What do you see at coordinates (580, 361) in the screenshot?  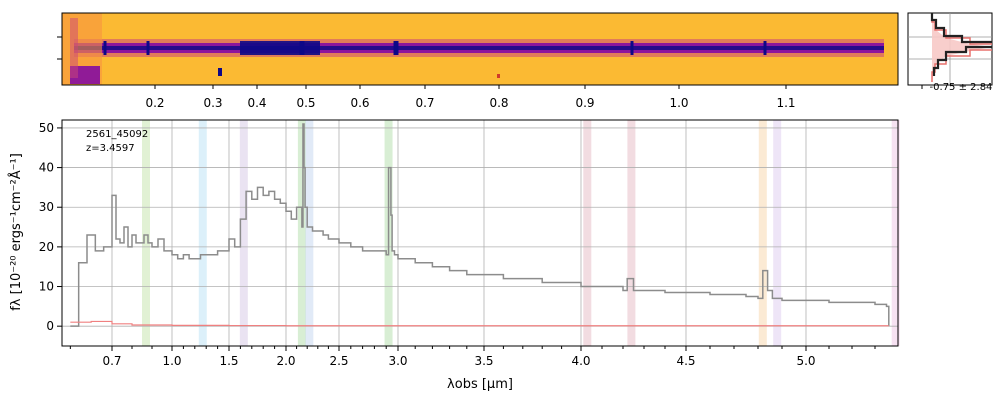 I see `x-tick-label: 4.0` at bounding box center [580, 361].